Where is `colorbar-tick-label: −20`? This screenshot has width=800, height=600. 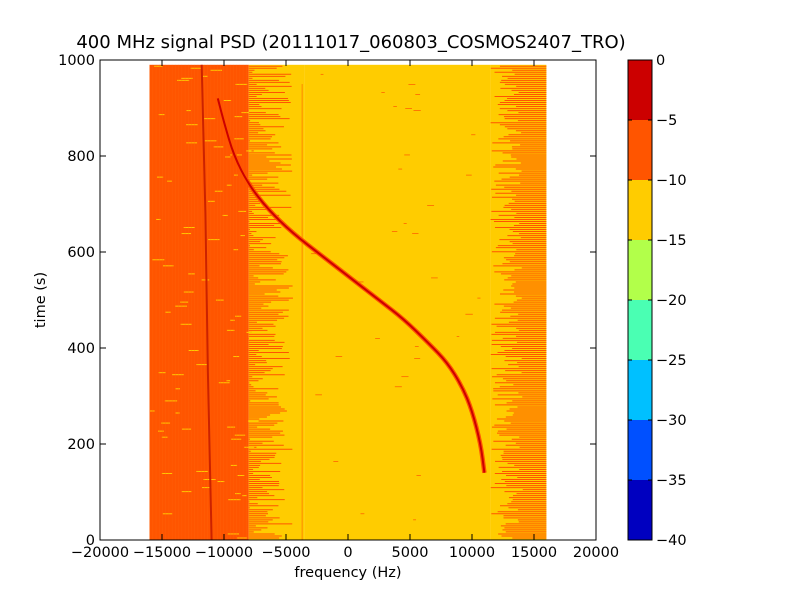 colorbar-tick-label: −20 is located at coordinates (671, 301).